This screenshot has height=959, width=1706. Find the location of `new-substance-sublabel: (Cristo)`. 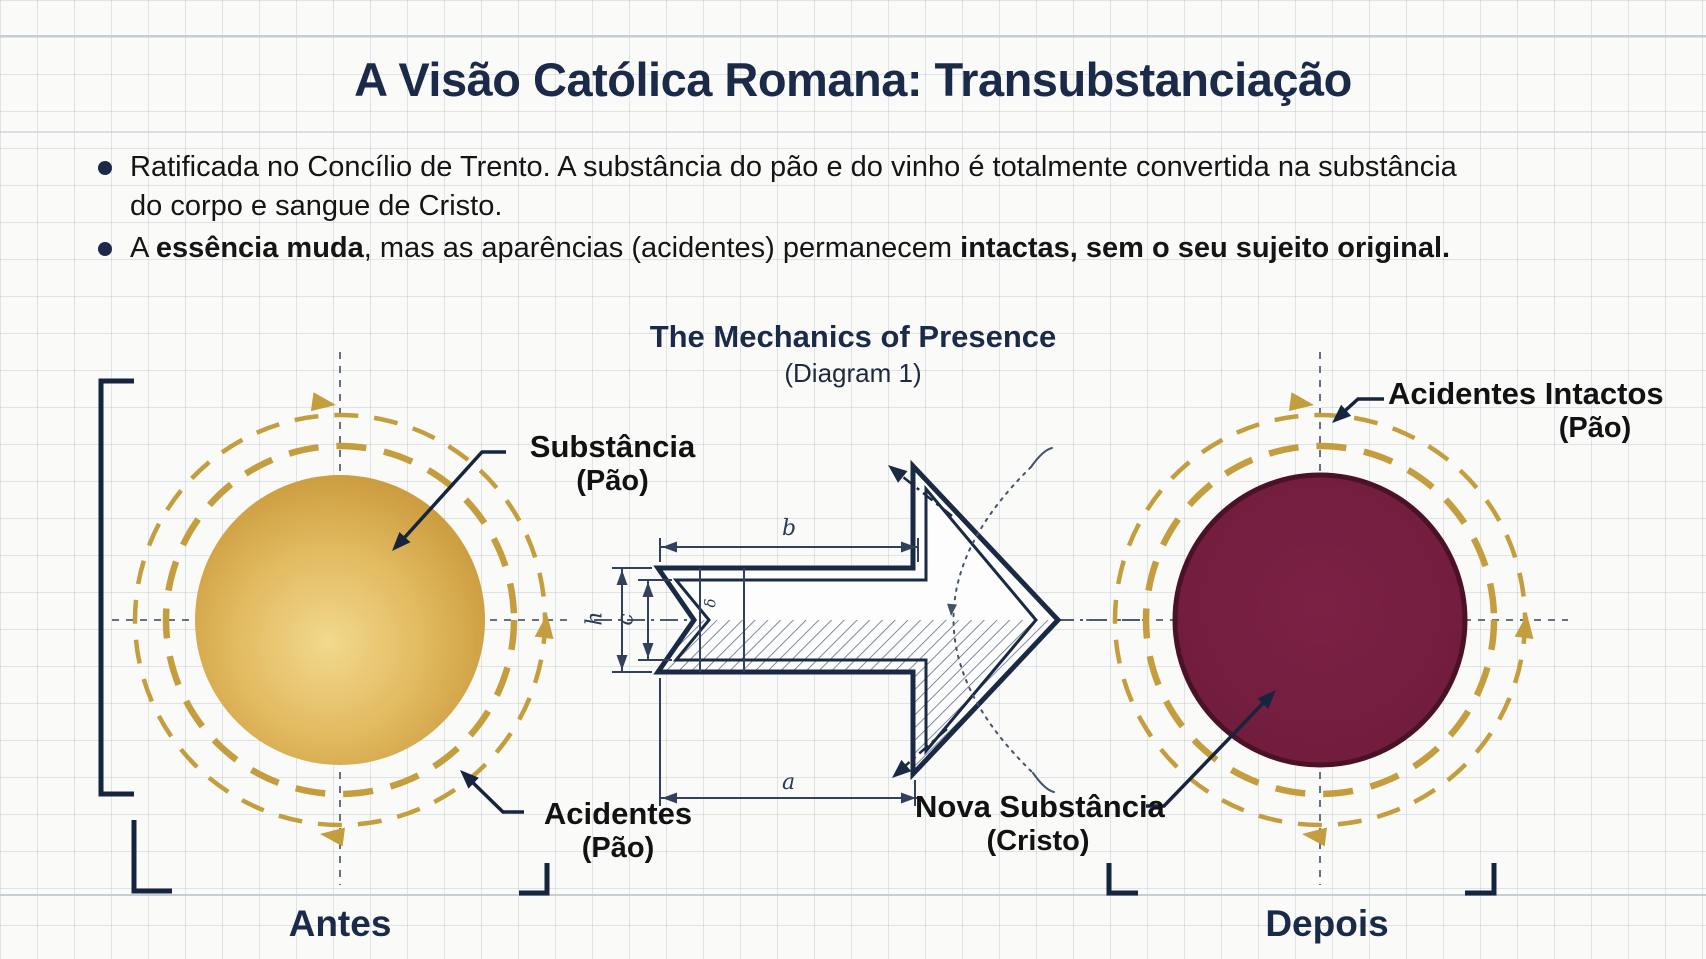

new-substance-sublabel: (Cristo) is located at coordinates (1038, 841).